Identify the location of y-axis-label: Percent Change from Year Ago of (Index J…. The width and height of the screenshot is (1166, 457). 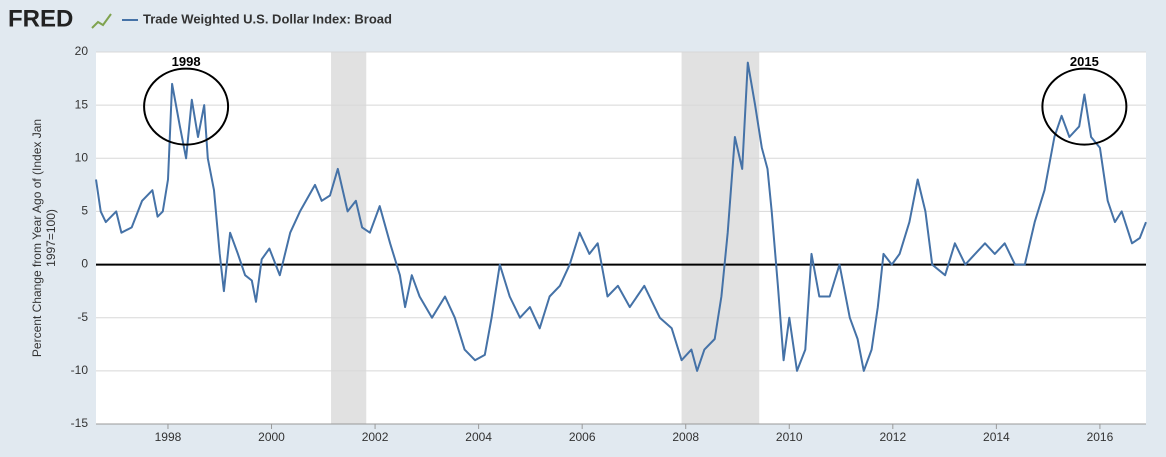
(44, 238).